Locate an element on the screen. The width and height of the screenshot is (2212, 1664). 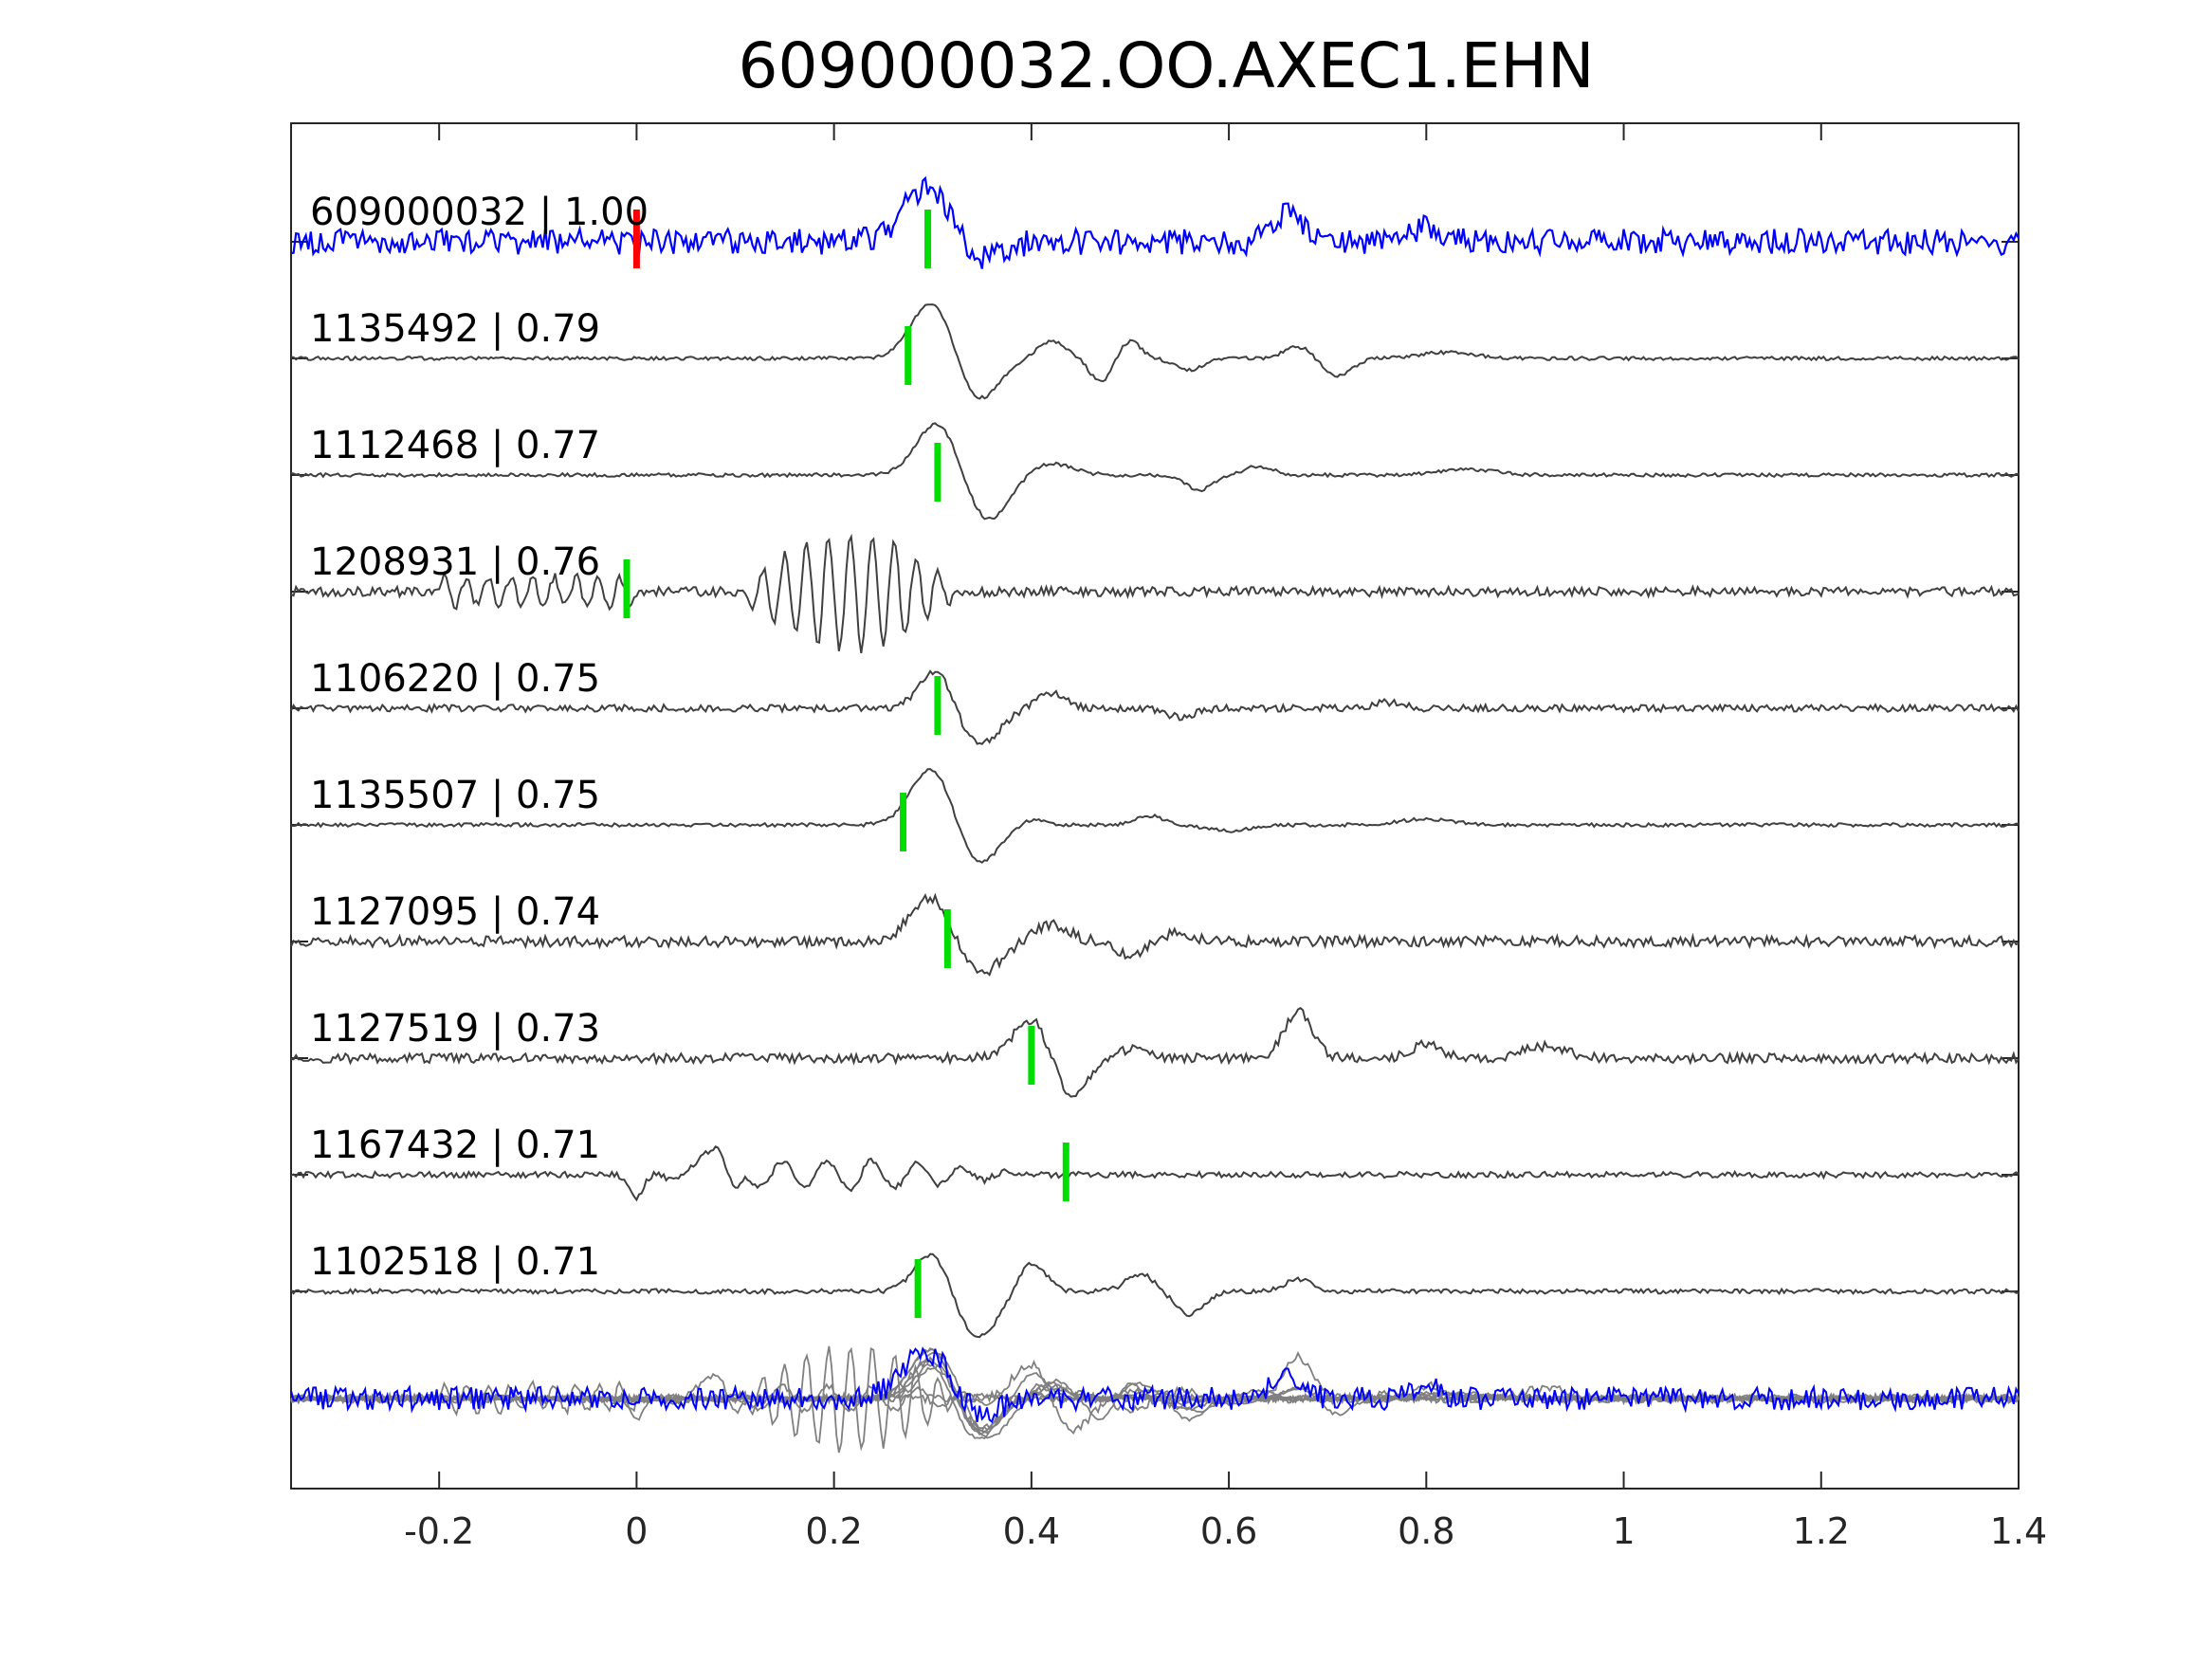
template-trace is located at coordinates (1155, 222).